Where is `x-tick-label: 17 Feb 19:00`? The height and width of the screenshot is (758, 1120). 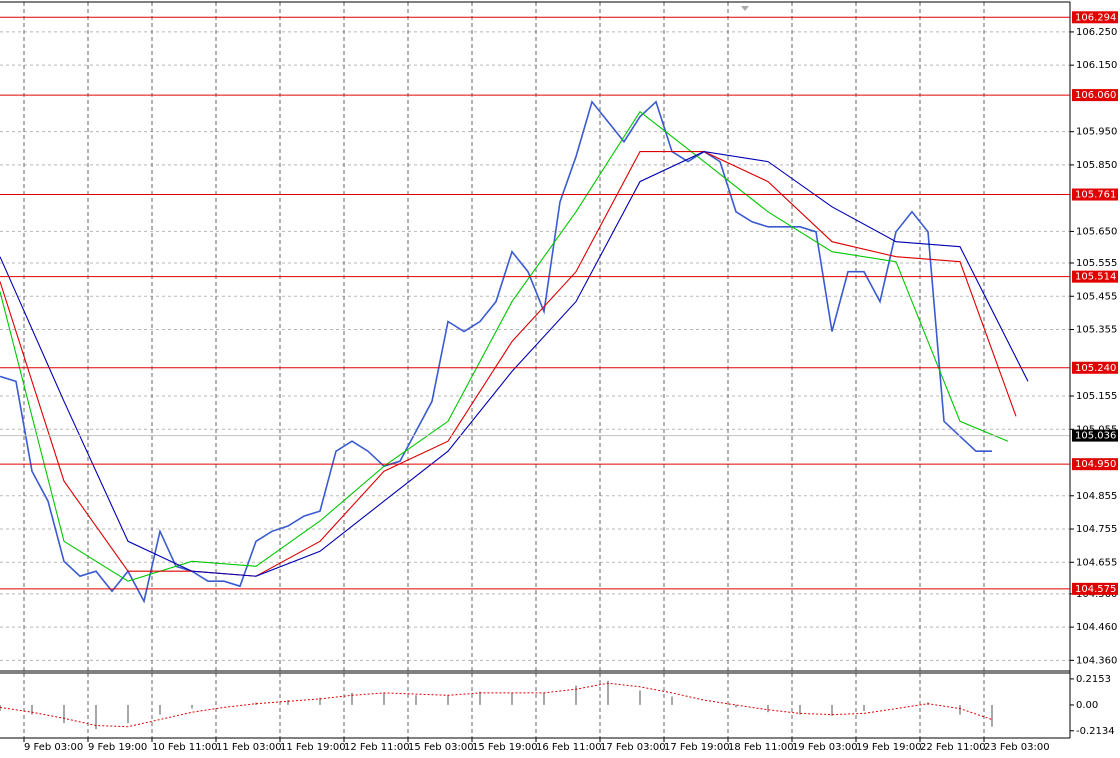 x-tick-label: 17 Feb 19:00 is located at coordinates (697, 747).